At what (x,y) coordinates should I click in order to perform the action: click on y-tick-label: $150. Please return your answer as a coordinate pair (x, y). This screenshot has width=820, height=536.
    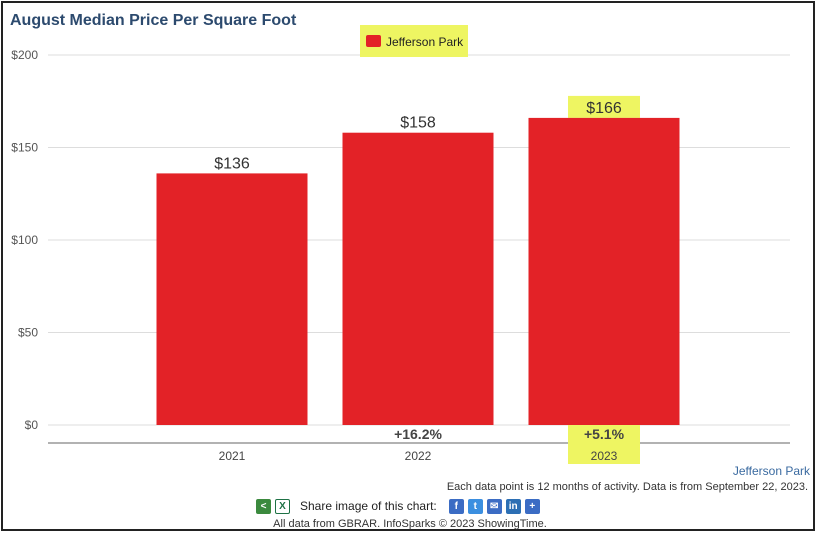
    Looking at the image, I should click on (24, 148).